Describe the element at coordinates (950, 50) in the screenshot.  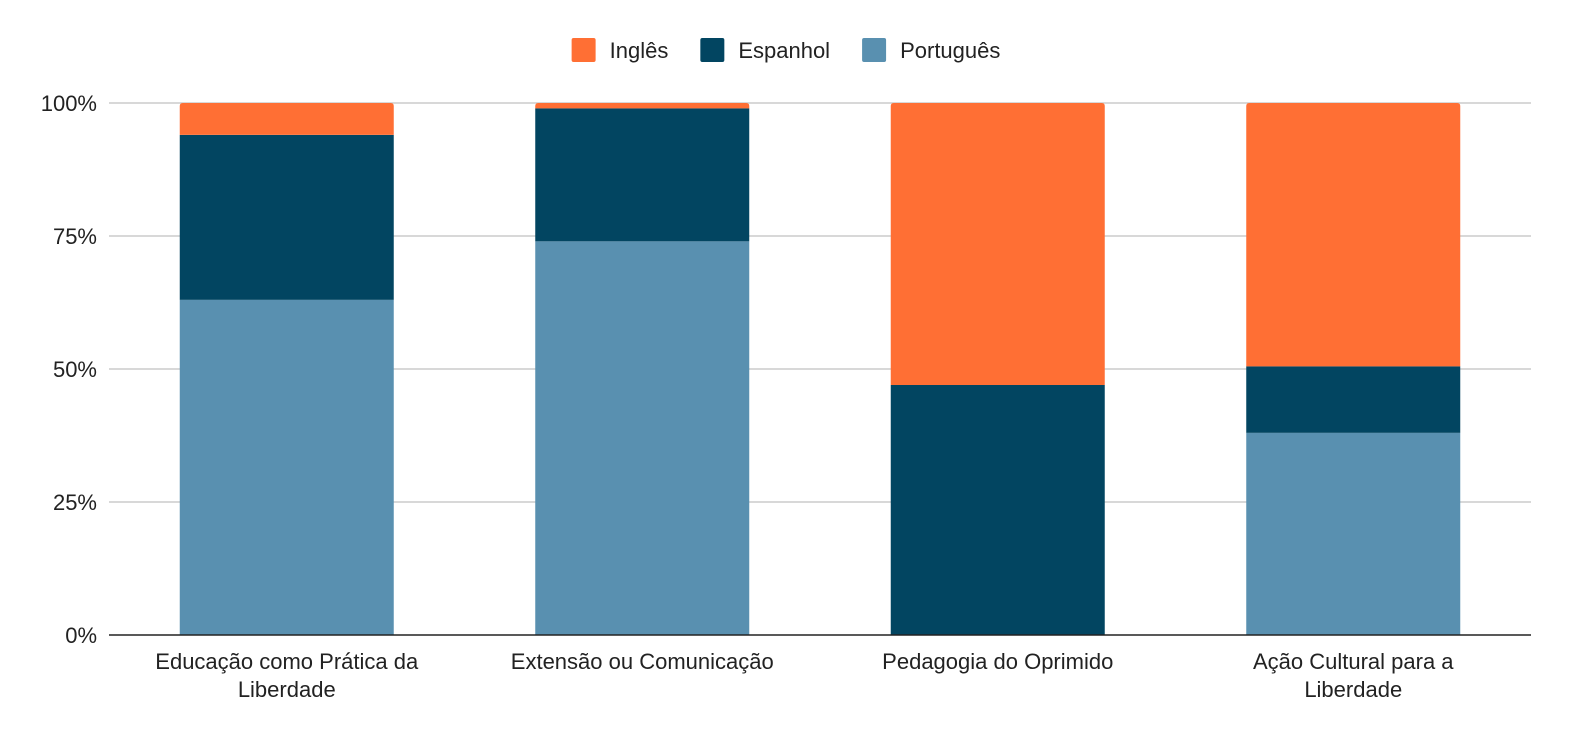
I see `legend-label: Português` at that location.